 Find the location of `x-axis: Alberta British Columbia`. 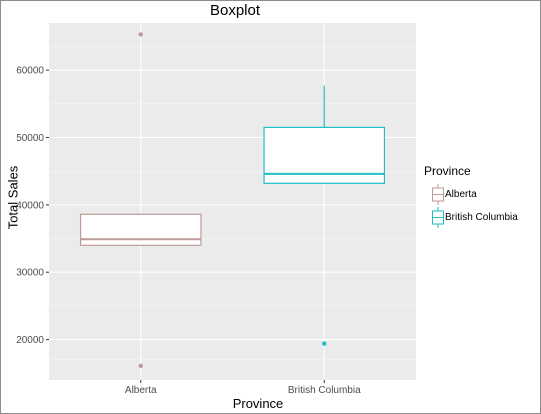

x-axis: Alberta British Columbia is located at coordinates (243, 388).